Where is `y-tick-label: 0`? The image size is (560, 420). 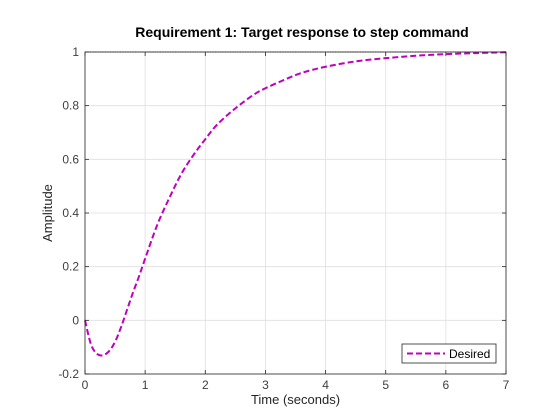
y-tick-label: 0 is located at coordinates (75, 320).